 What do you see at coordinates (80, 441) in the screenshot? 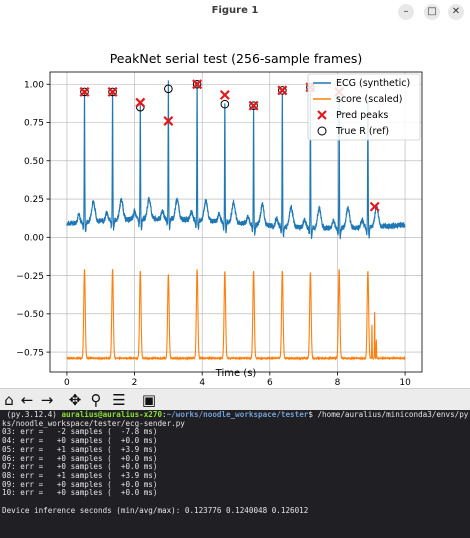
I see `terminal-line: 04: err = +0 samples ( +0.0 ms)` at bounding box center [80, 441].